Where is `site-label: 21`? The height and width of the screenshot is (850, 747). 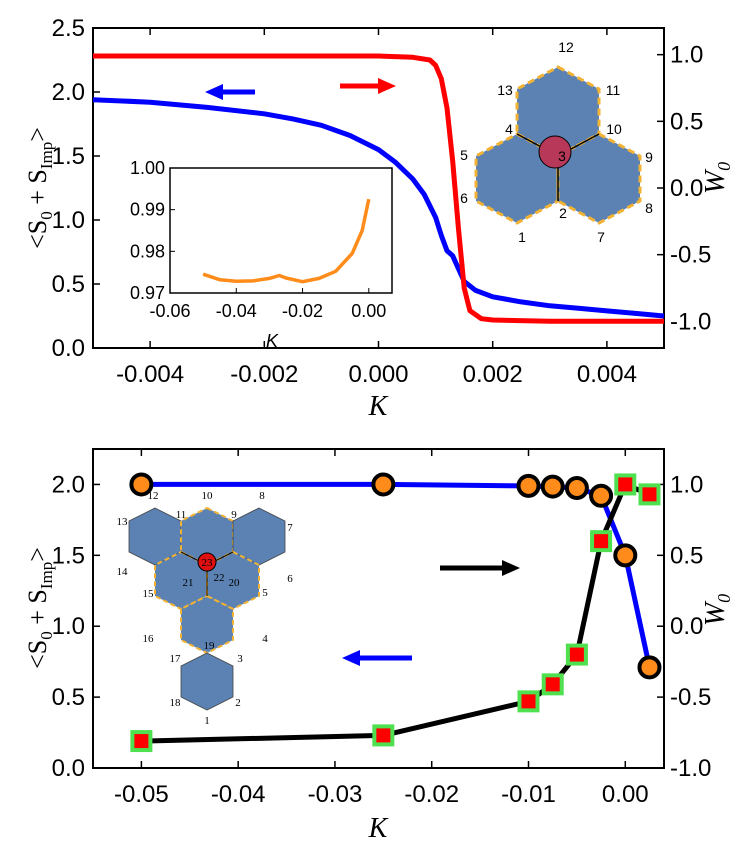
site-label: 21 is located at coordinates (188, 583).